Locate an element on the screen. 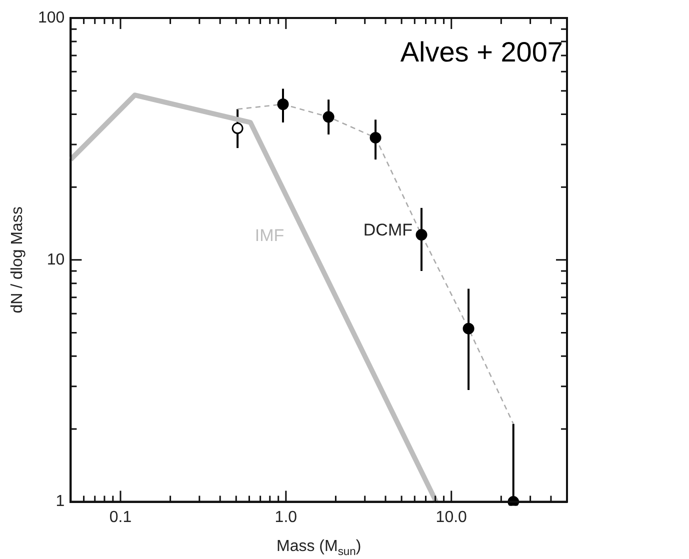 The width and height of the screenshot is (689, 559). annotation: Alves + 2007 is located at coordinates (481, 52).